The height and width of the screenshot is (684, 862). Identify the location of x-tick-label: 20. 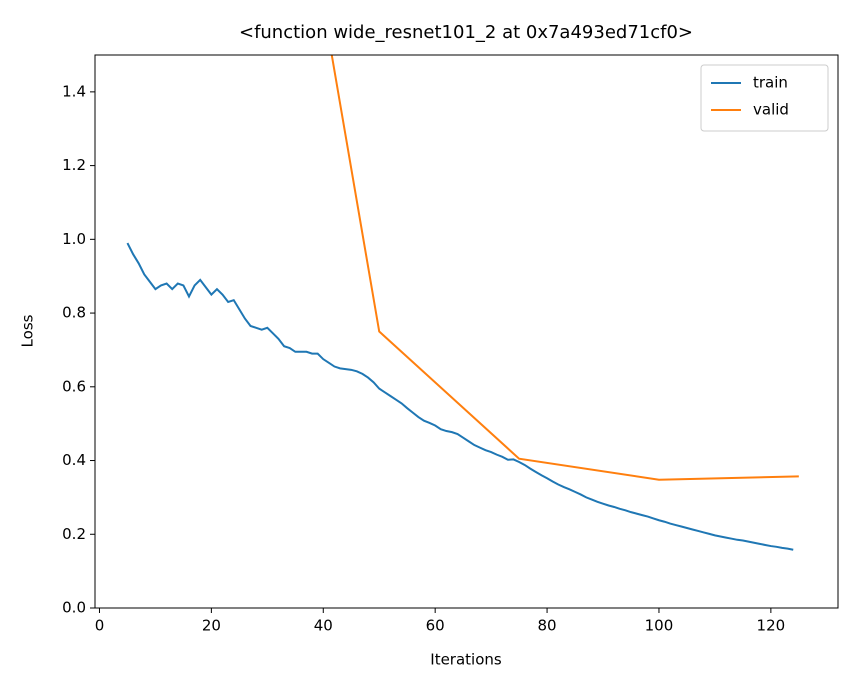
(211, 626).